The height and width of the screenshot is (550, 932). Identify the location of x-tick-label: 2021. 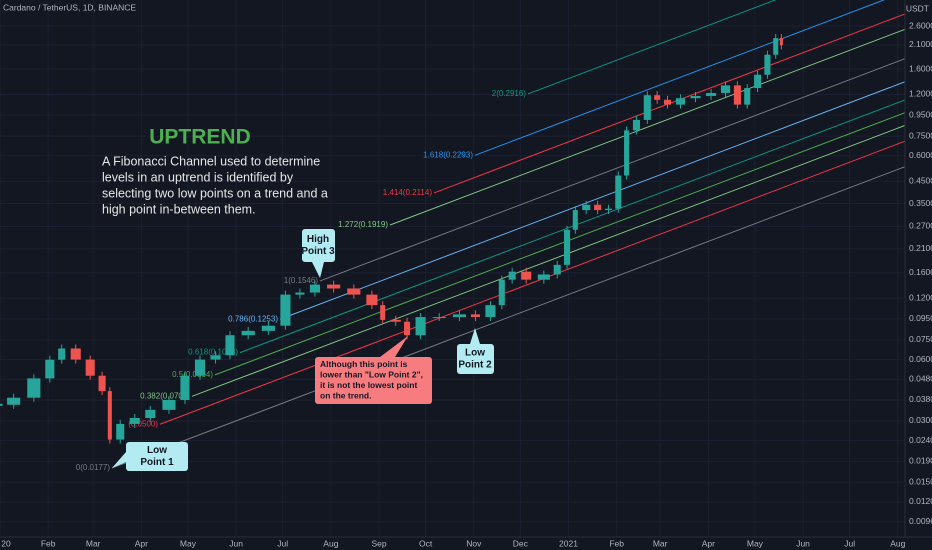
(568, 543).